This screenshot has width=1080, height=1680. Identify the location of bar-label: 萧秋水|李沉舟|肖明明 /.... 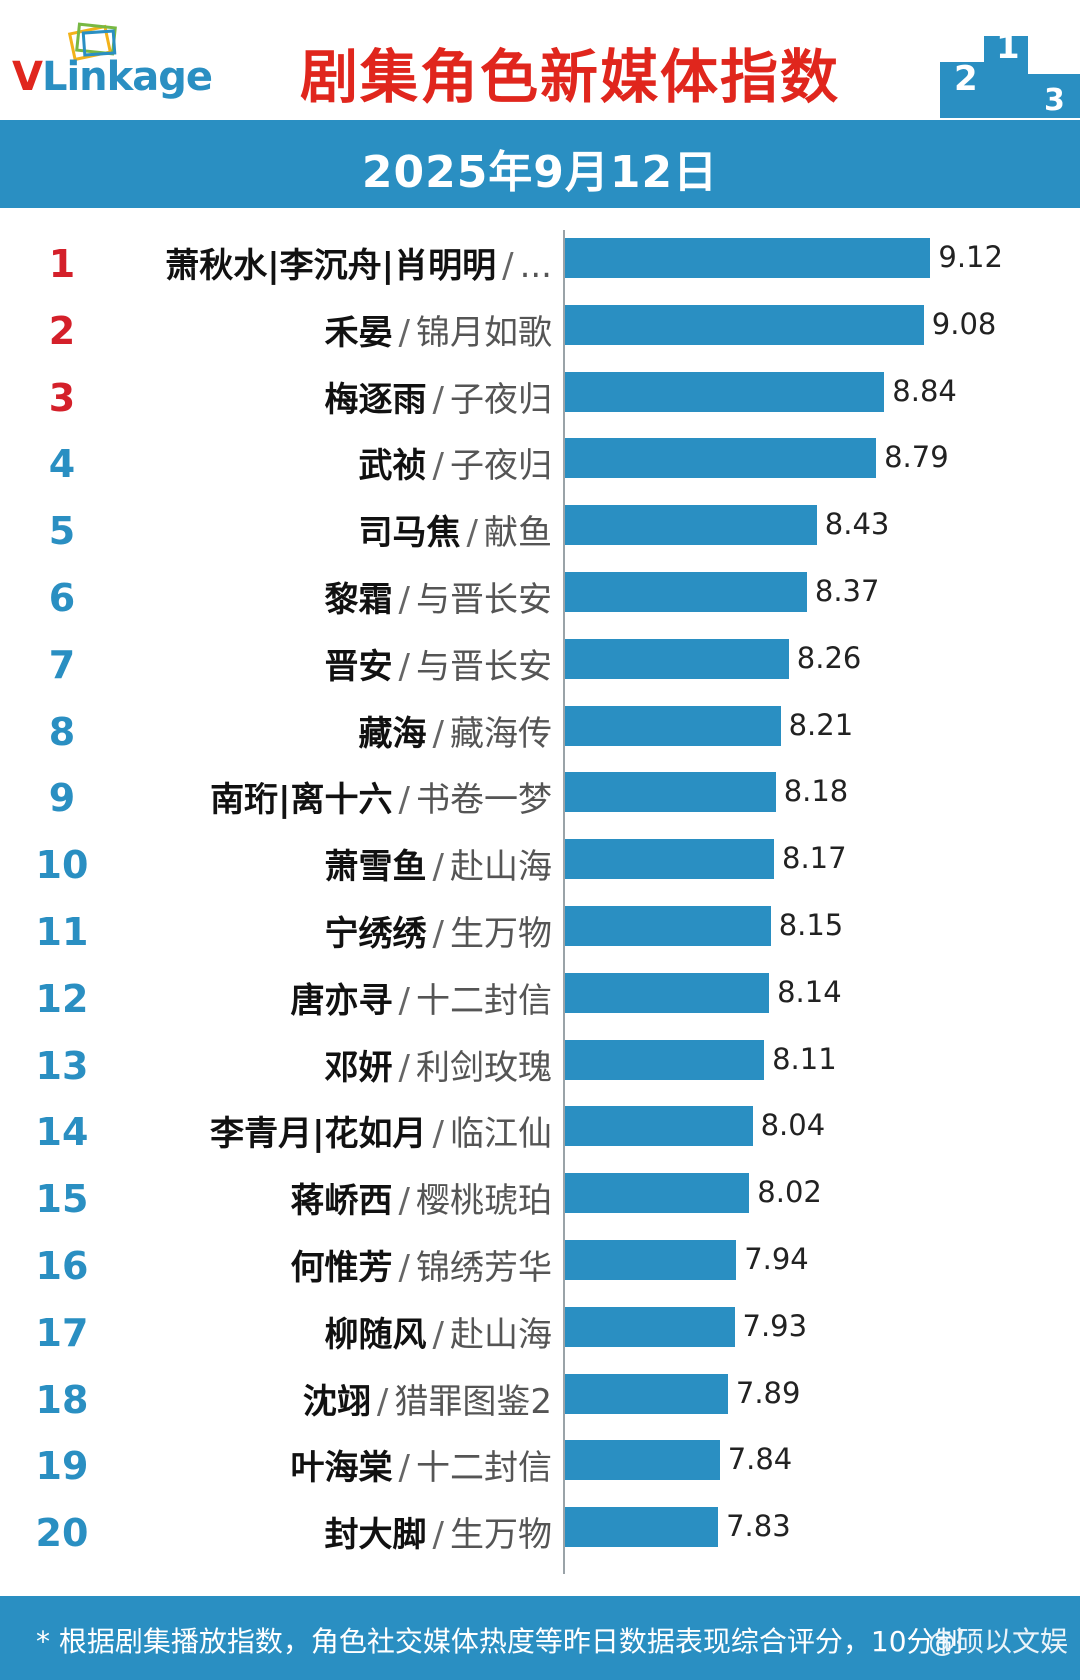
(358, 262).